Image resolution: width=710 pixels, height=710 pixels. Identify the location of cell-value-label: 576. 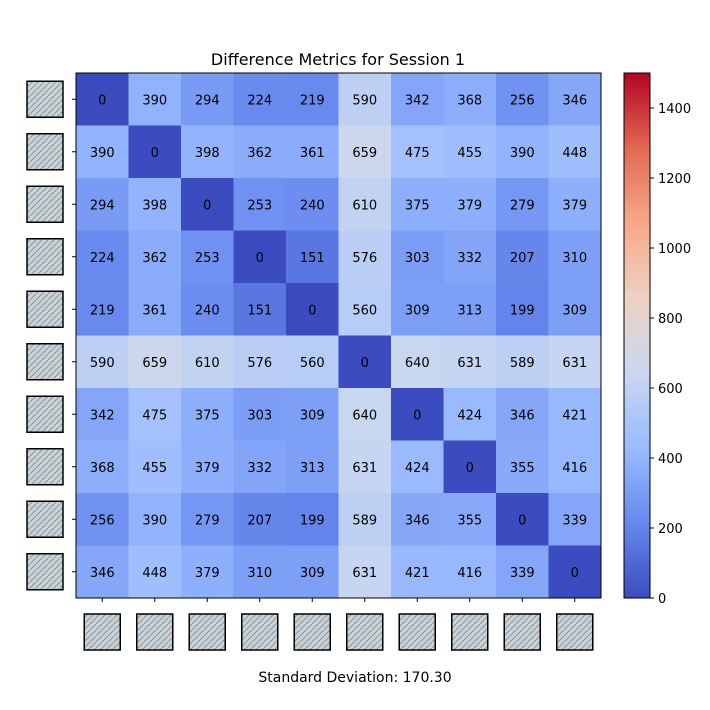
(364, 258).